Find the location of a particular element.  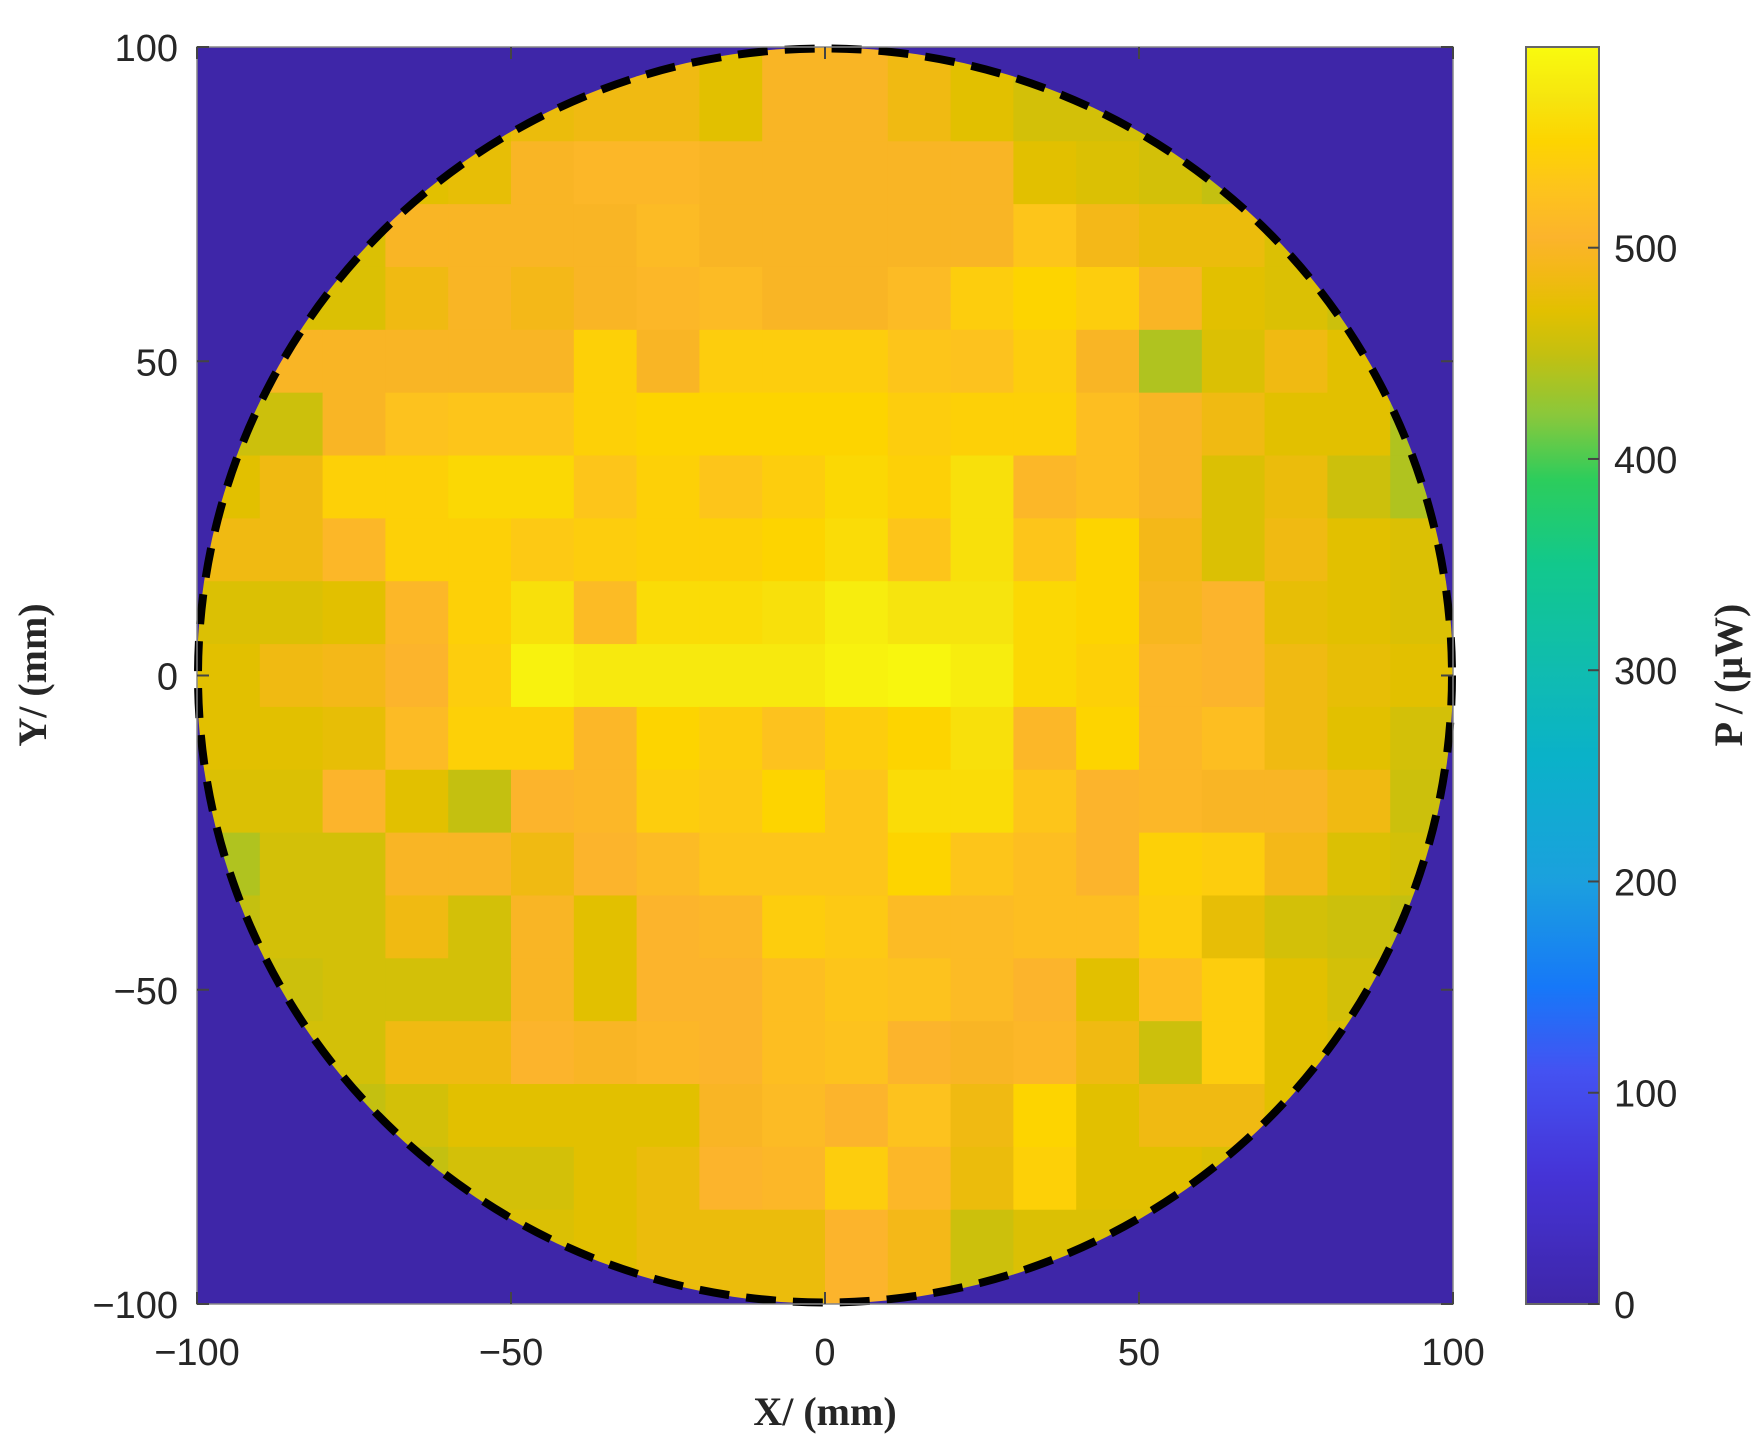

colorbar-tick-label: 400 is located at coordinates (1645, 461).